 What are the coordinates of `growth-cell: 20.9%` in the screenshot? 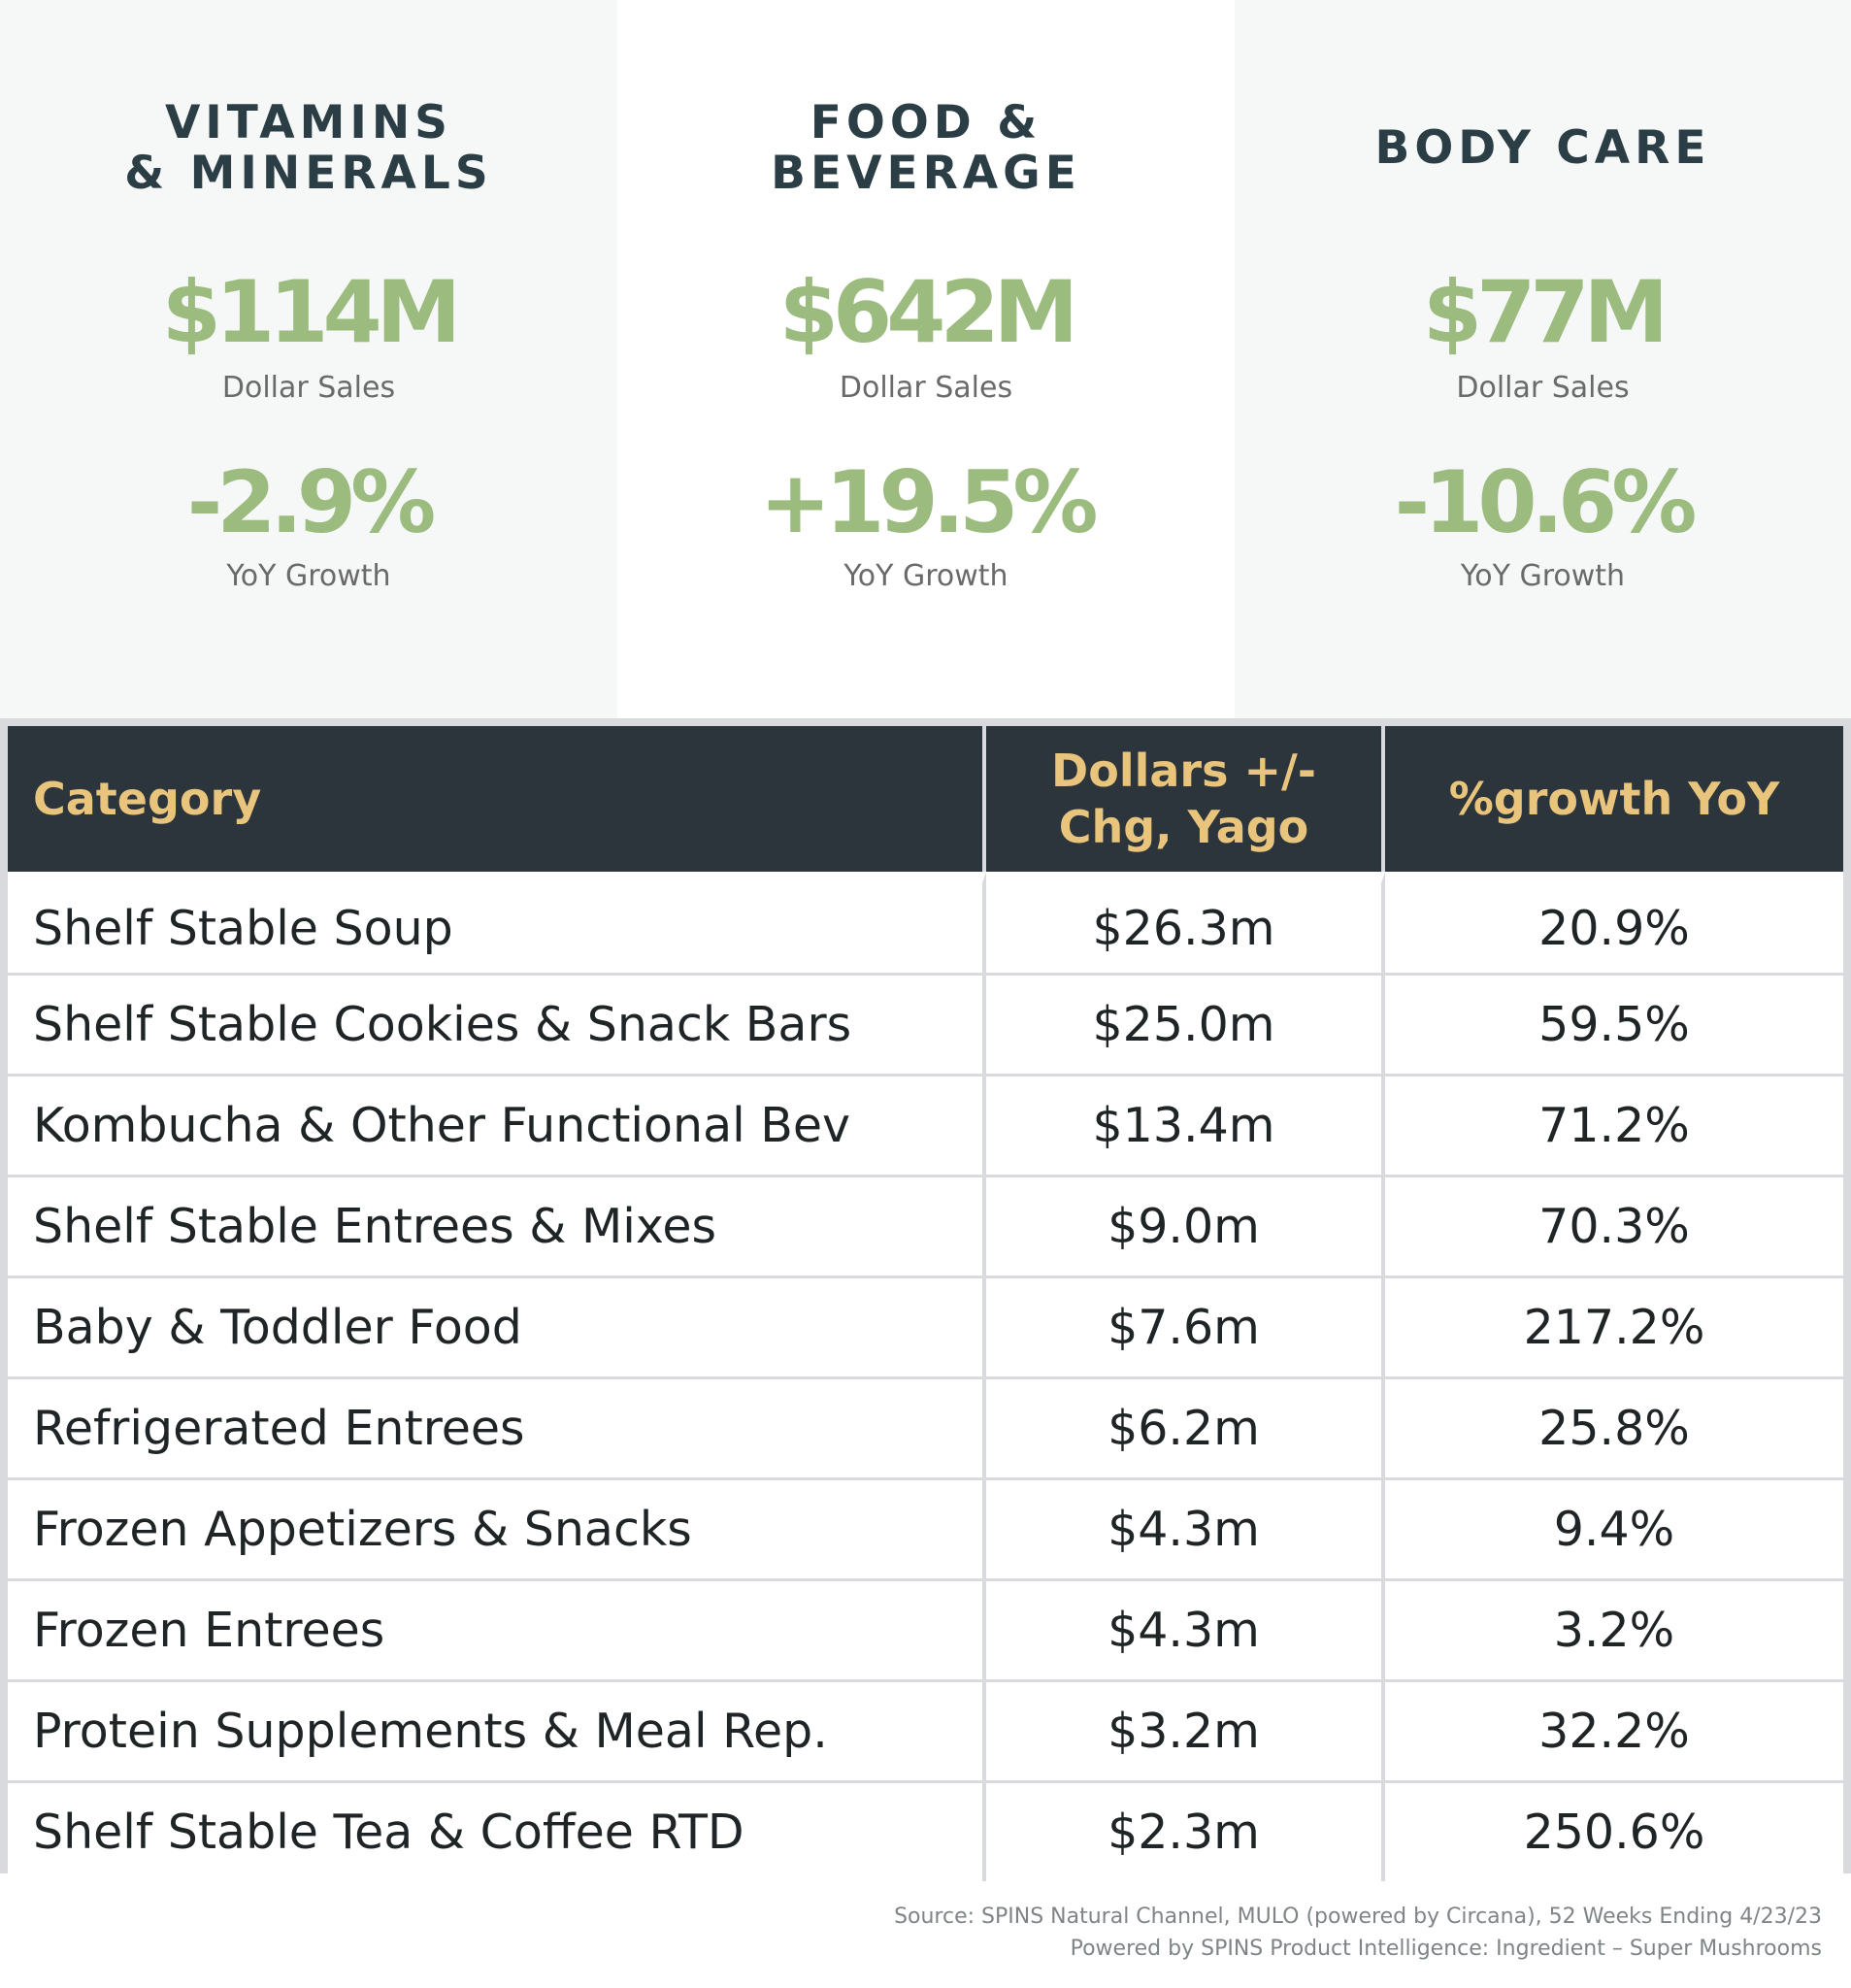 It's located at (1614, 923).